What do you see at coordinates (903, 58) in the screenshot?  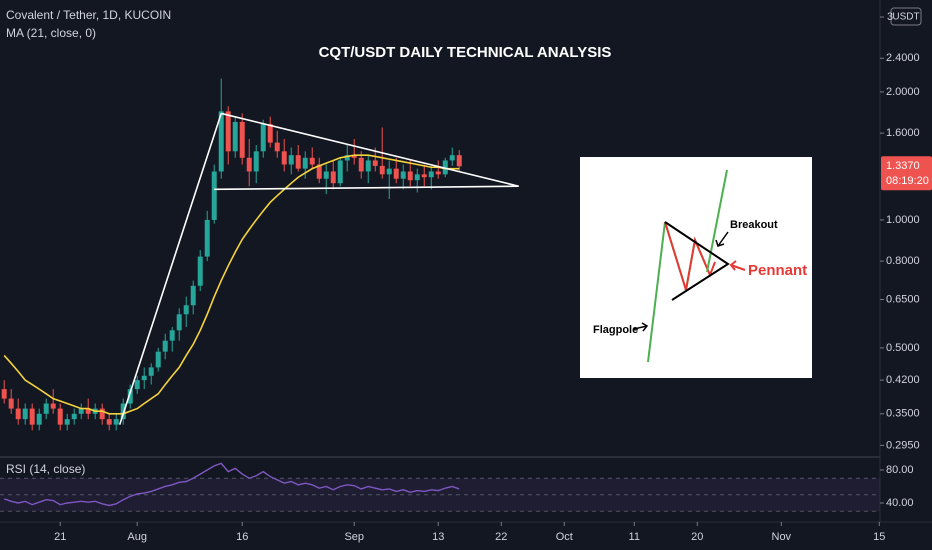 I see `y-tick-label: 2.4000` at bounding box center [903, 58].